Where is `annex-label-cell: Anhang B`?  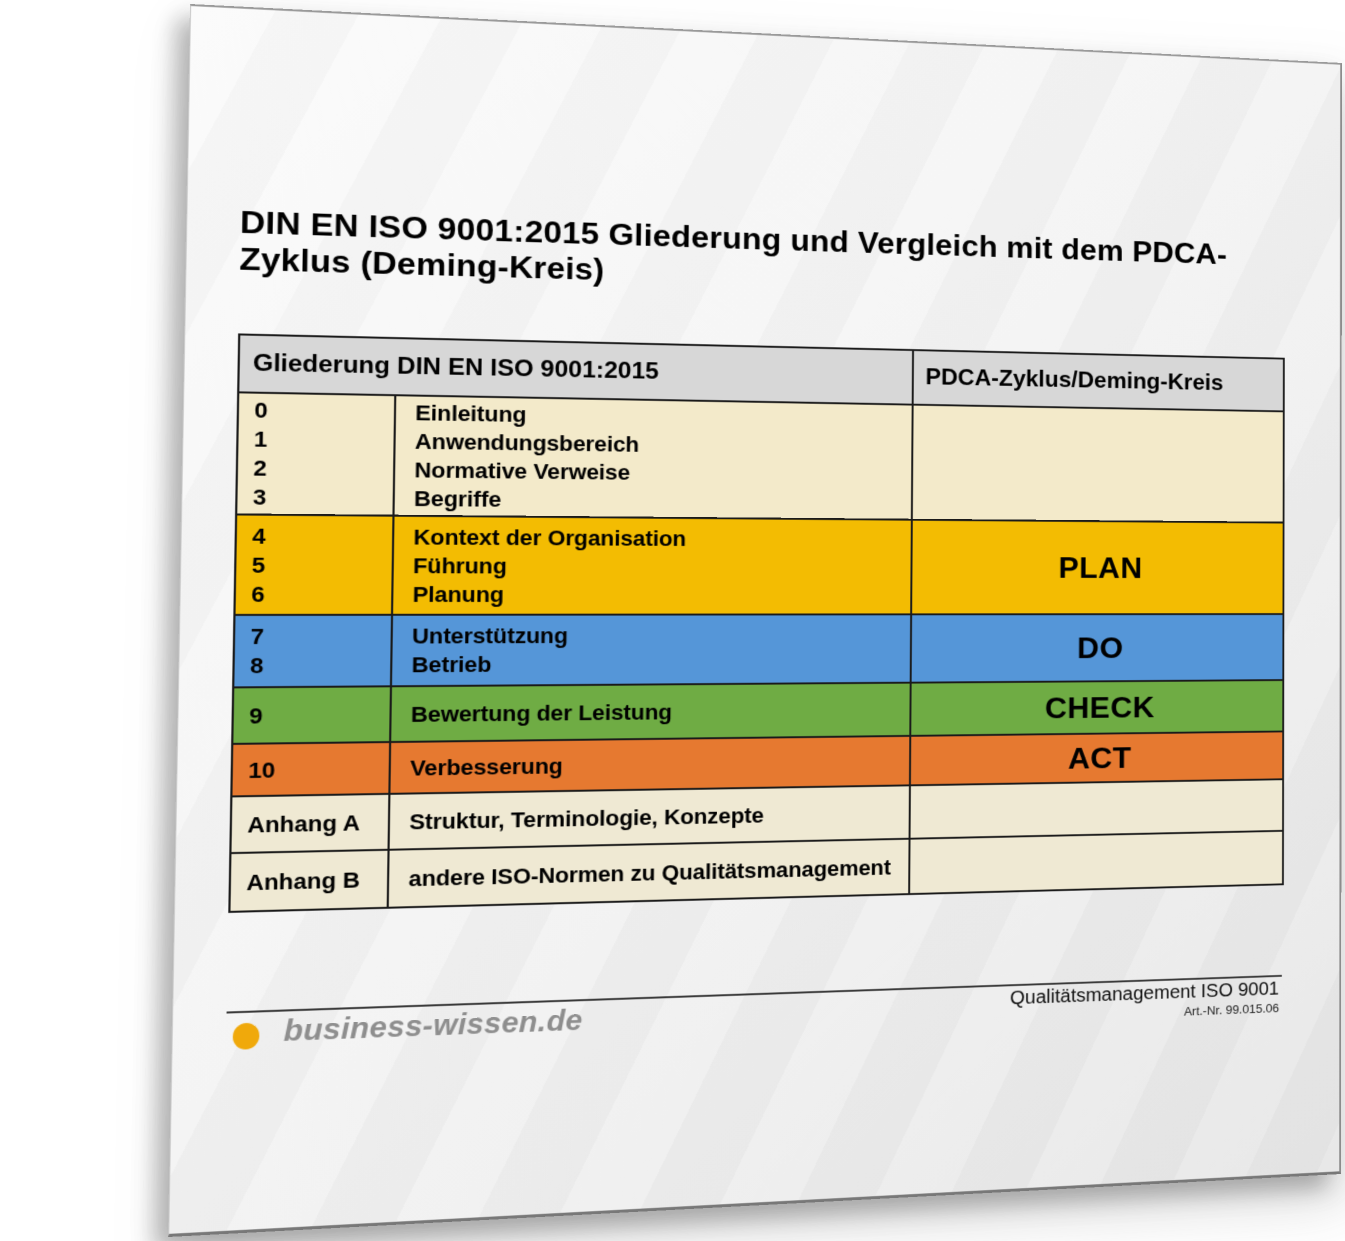 annex-label-cell: Anhang B is located at coordinates (309, 880).